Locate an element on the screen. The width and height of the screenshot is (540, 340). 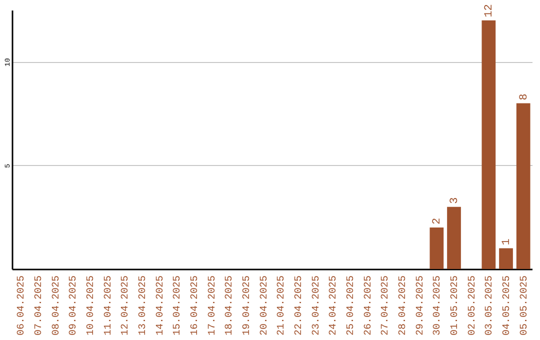
x-tick-label: 14.04.2025 is located at coordinates (160, 306).